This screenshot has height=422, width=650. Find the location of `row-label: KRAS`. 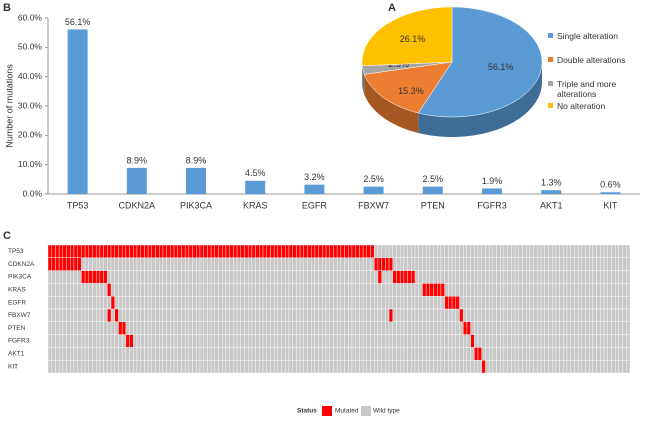

row-label: KRAS is located at coordinates (17, 290).